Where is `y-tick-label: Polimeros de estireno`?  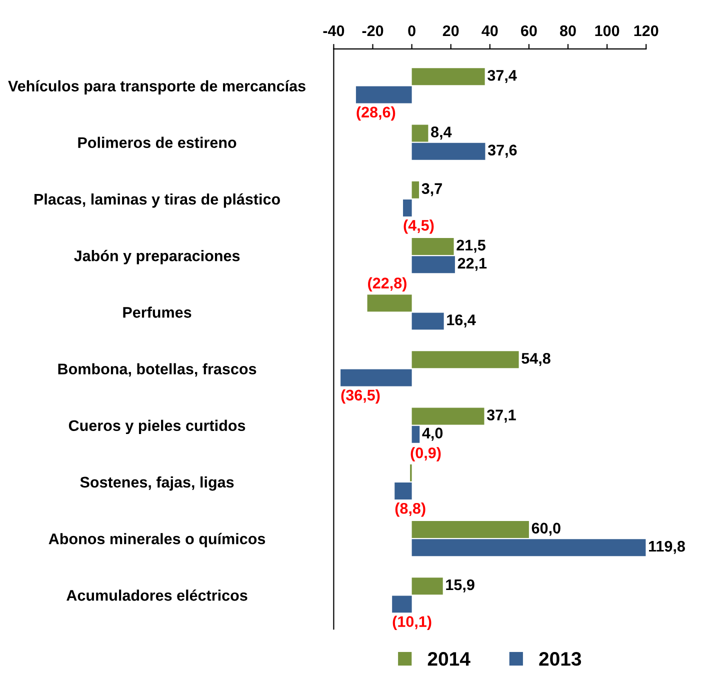 y-tick-label: Polimeros de estireno is located at coordinates (157, 142).